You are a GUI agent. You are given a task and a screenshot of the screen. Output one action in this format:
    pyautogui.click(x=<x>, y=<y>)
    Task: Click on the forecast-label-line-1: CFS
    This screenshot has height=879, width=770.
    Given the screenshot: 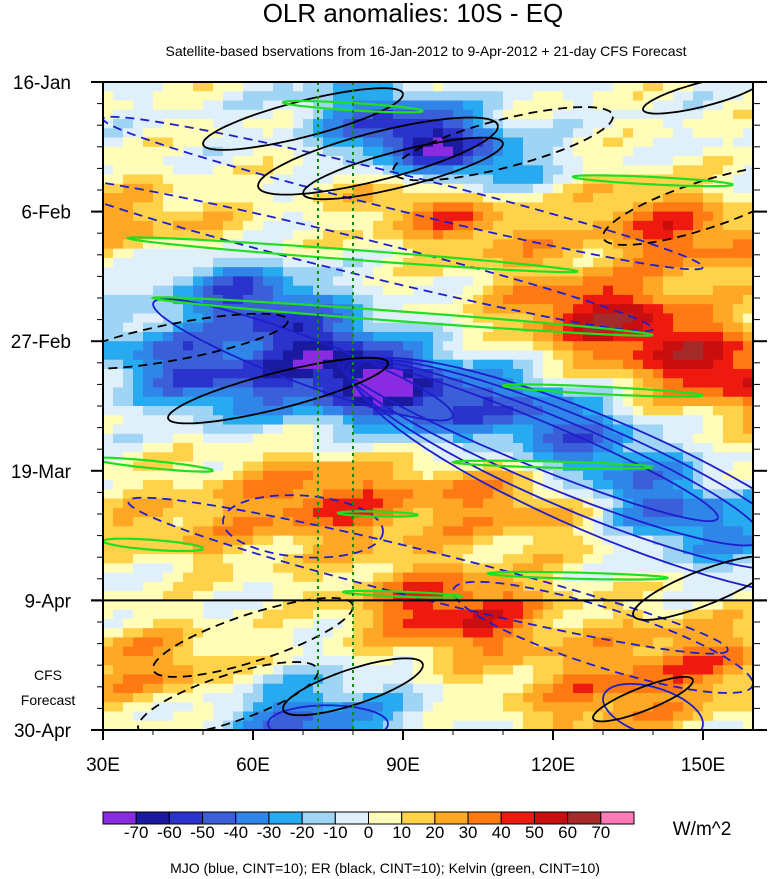 What is the action you would take?
    pyautogui.click(x=48, y=675)
    